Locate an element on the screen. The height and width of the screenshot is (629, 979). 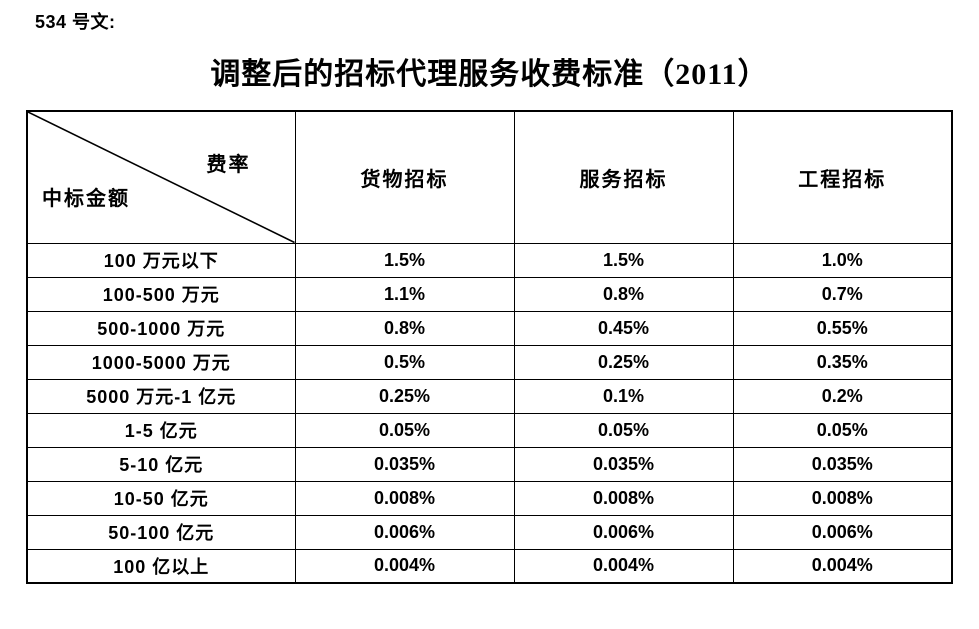
table-row: 1-5 亿元 0.05% 0.05% 0.05% is located at coordinates (489, 430).